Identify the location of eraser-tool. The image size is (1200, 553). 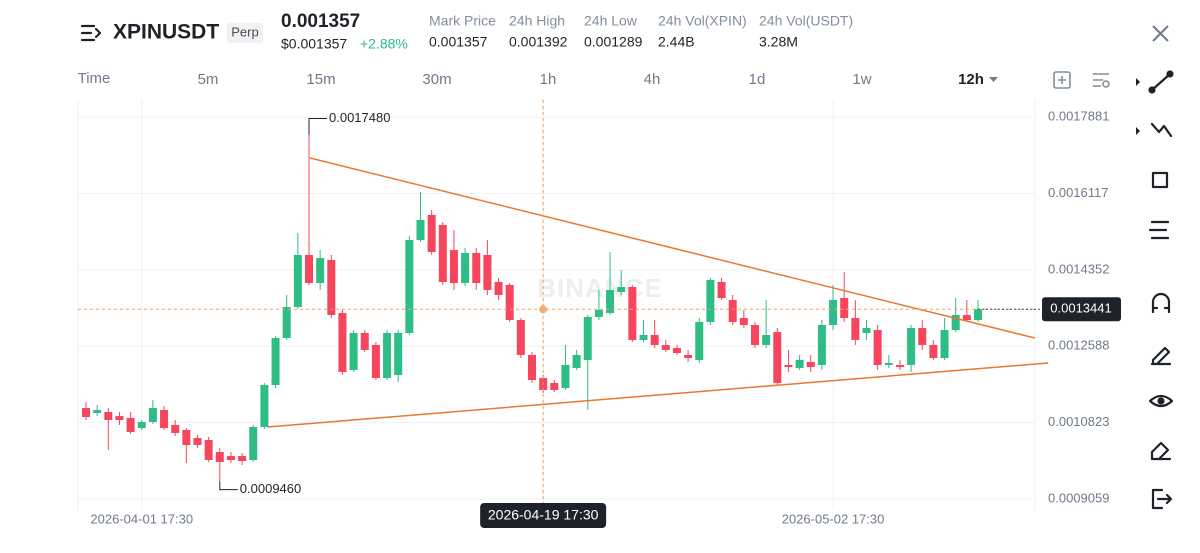
(1161, 451).